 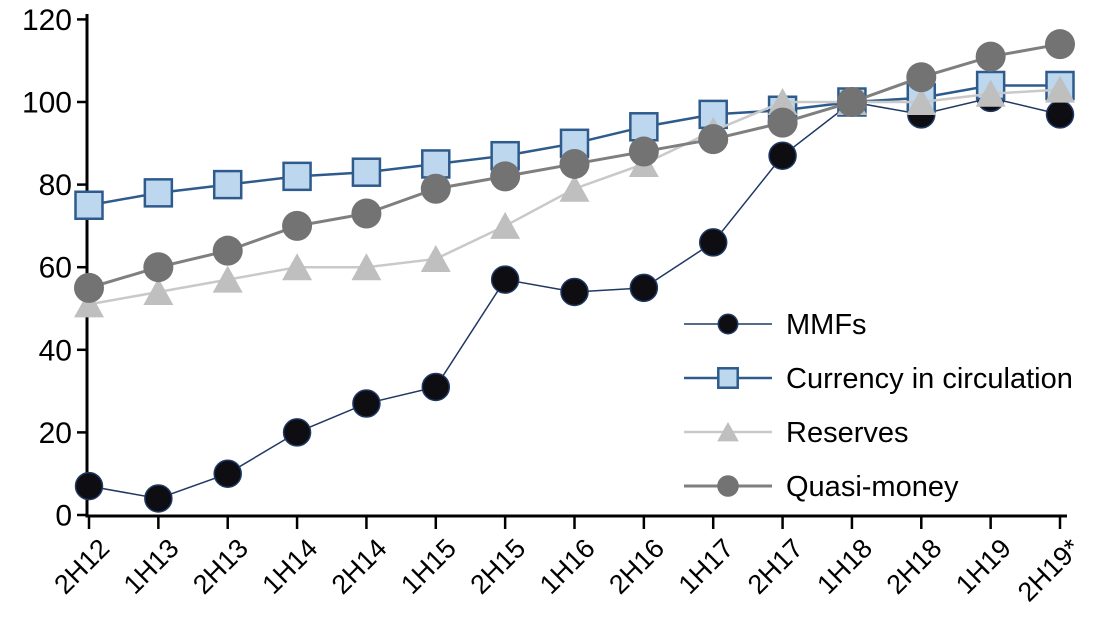 What do you see at coordinates (220, 566) in the screenshot?
I see `x-tick-label: 2H13` at bounding box center [220, 566].